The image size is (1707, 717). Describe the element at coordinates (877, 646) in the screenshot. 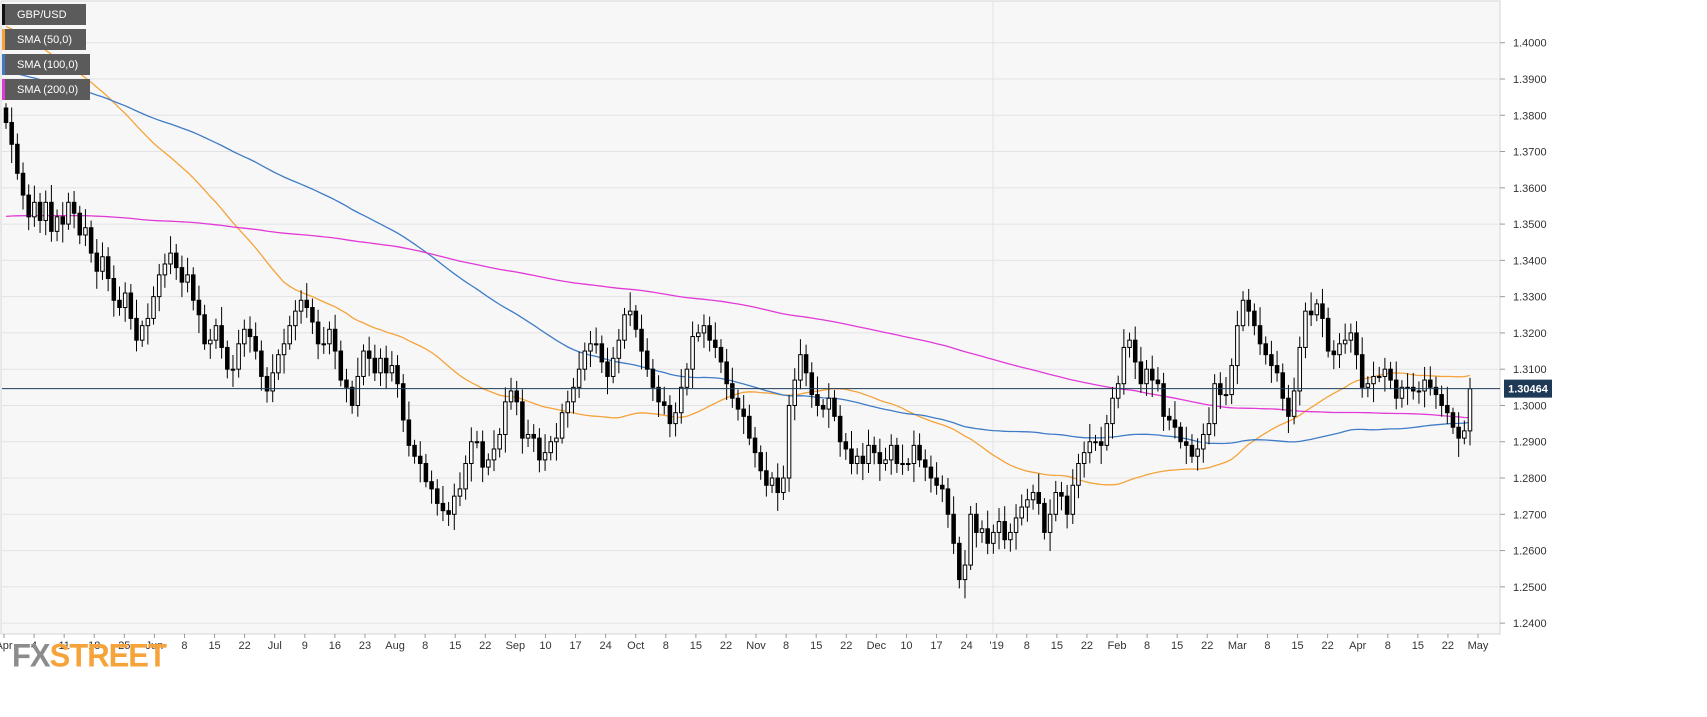

I see `x-tick-label: Dec` at that location.